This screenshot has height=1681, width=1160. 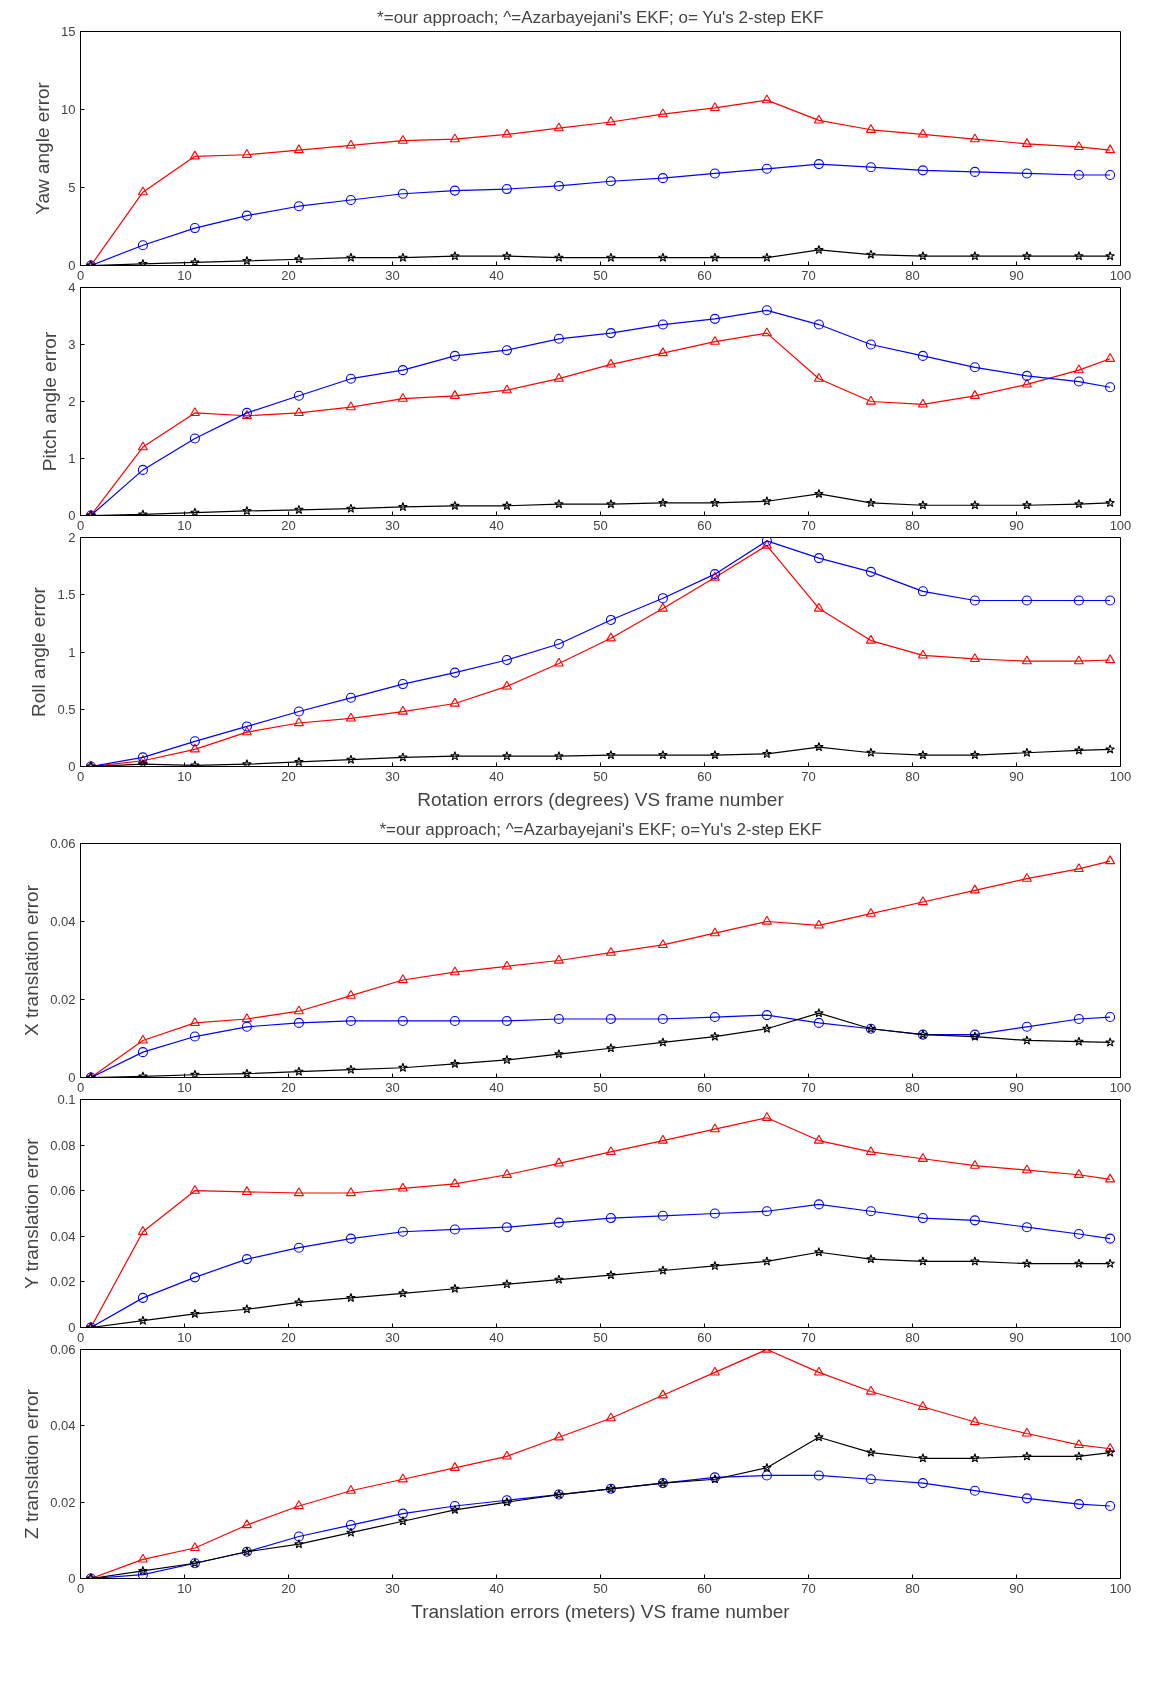 What do you see at coordinates (66, 1099) in the screenshot?
I see `y-tick-label: 0.1` at bounding box center [66, 1099].